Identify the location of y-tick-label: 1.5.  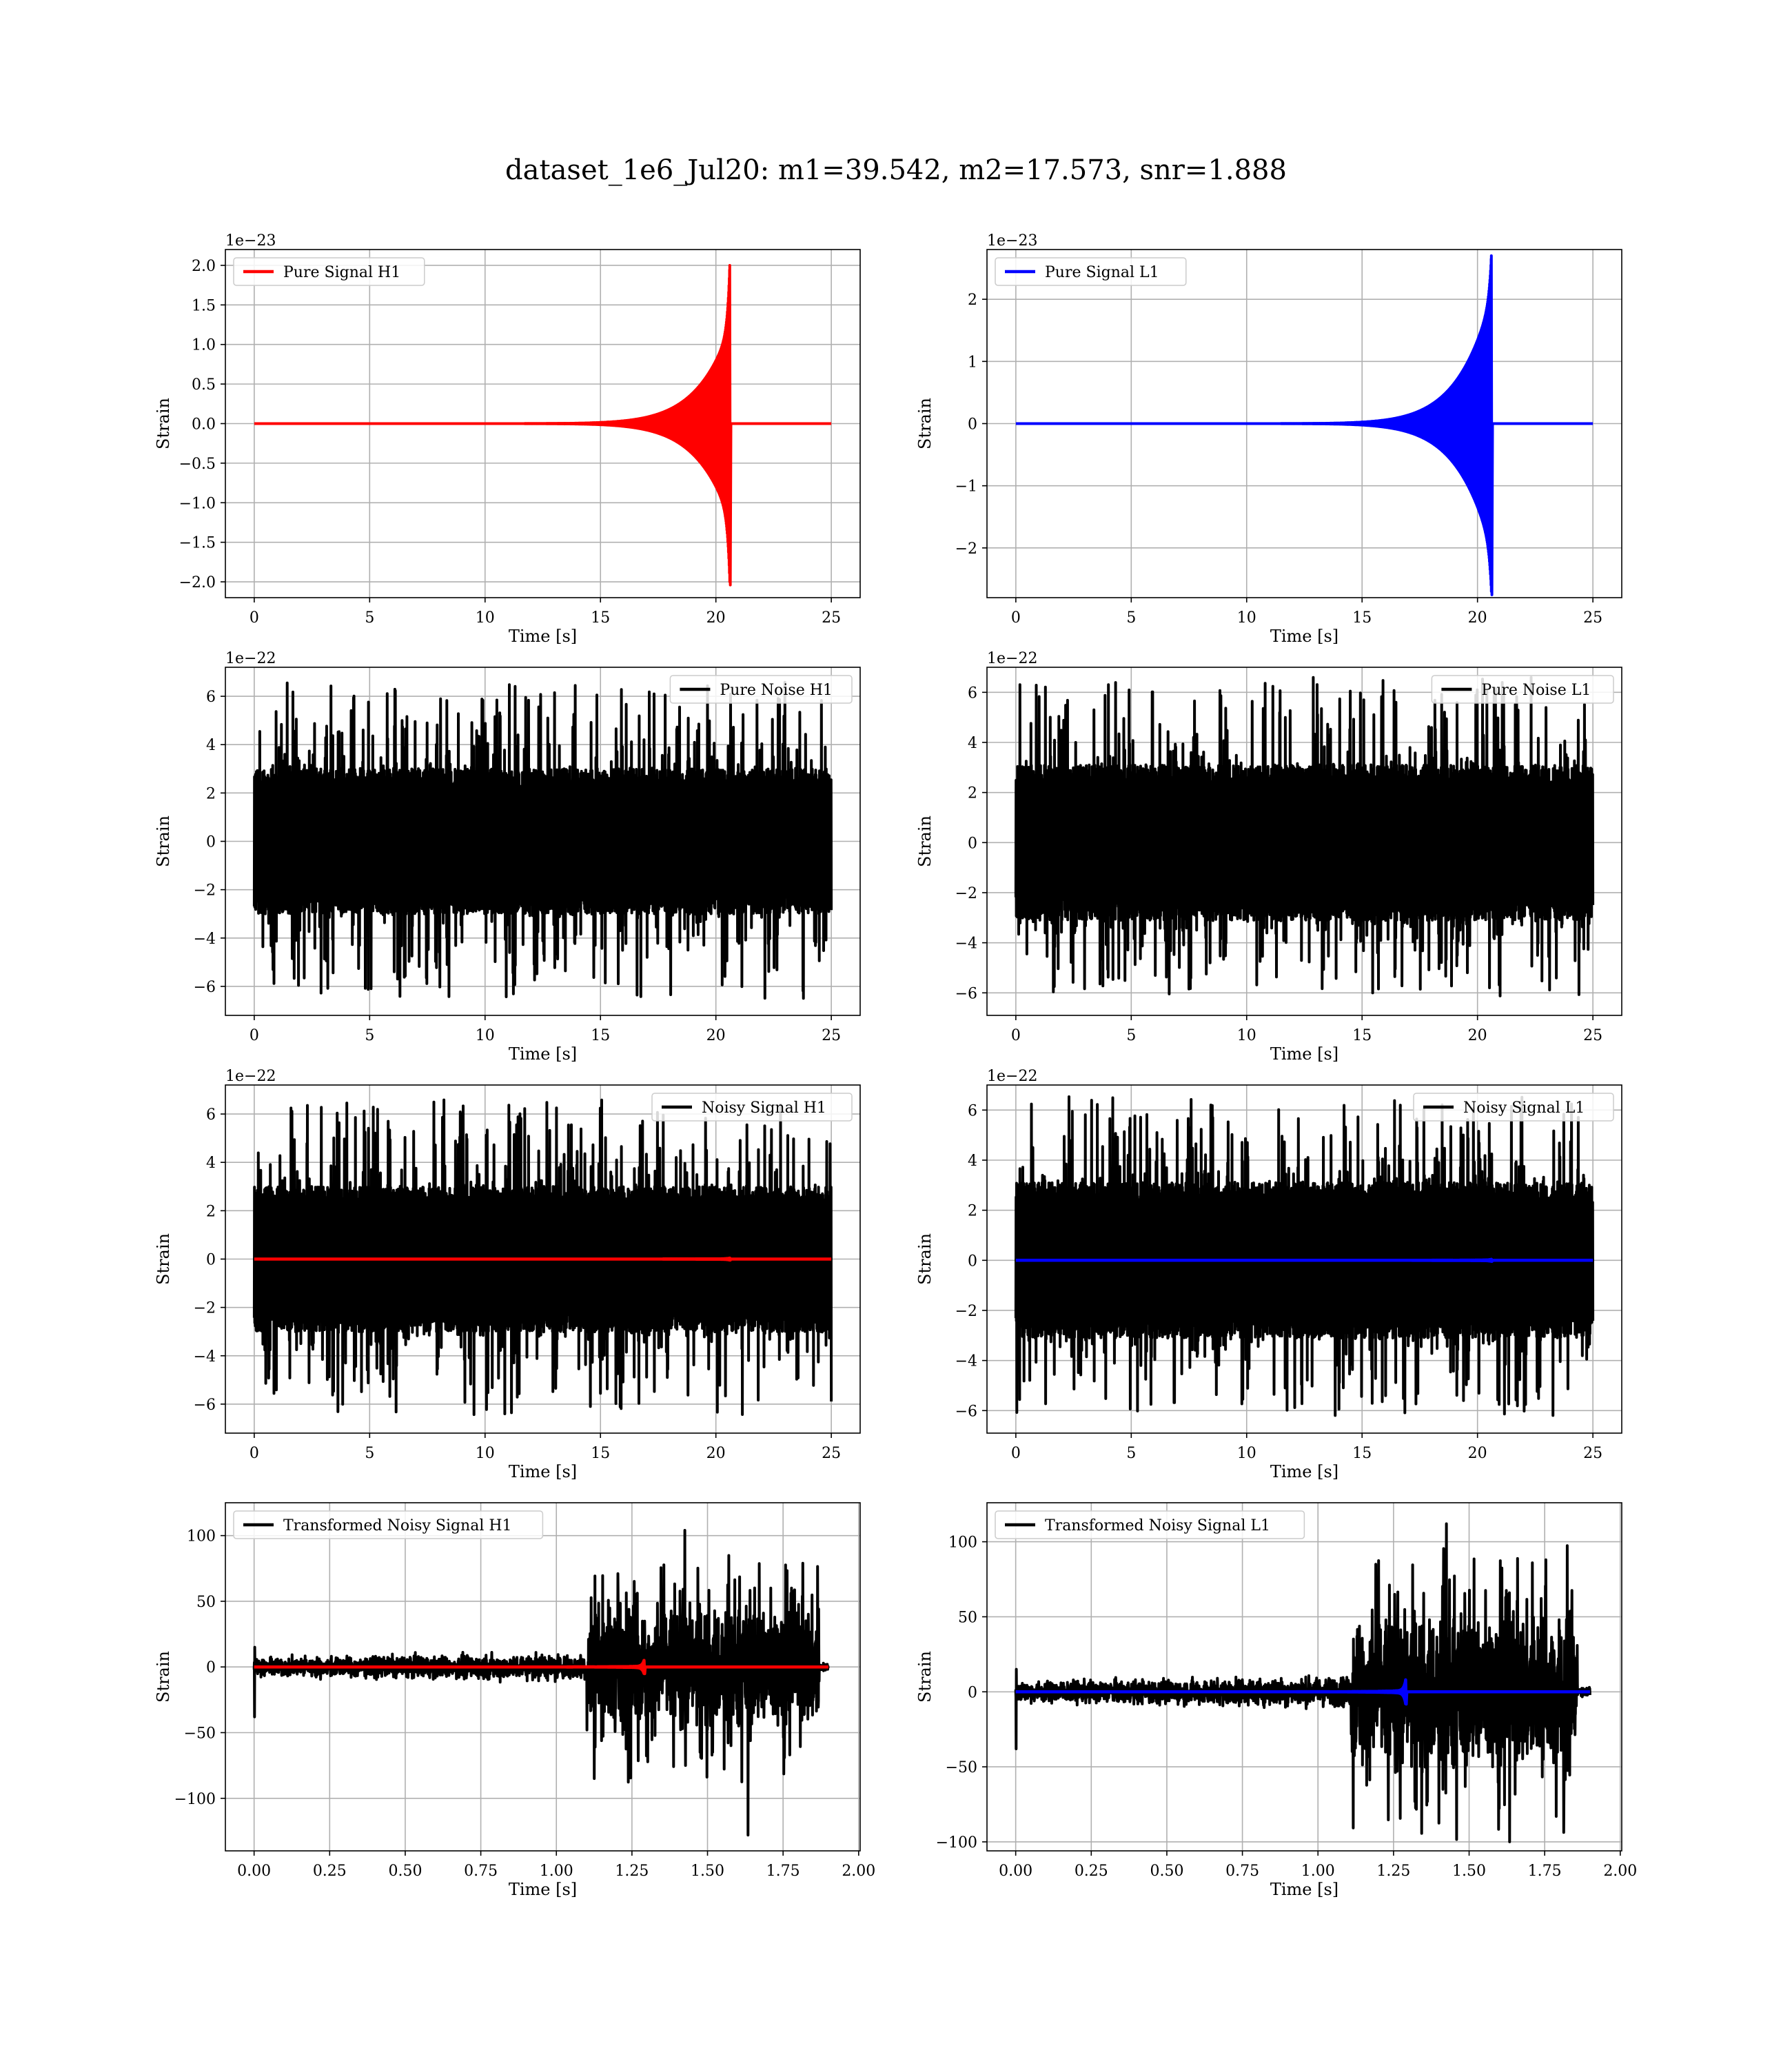
(204, 305).